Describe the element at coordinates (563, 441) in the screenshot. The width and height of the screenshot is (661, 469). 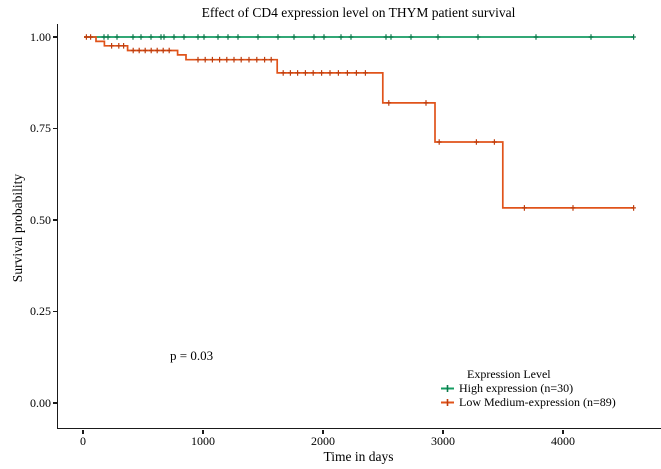
I see `x-tick-label: 4000` at that location.